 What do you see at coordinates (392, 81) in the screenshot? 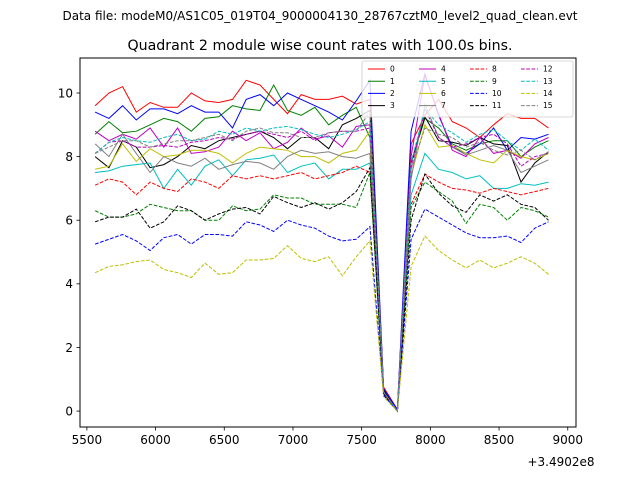
I see `legend-label-1: 1` at bounding box center [392, 81].